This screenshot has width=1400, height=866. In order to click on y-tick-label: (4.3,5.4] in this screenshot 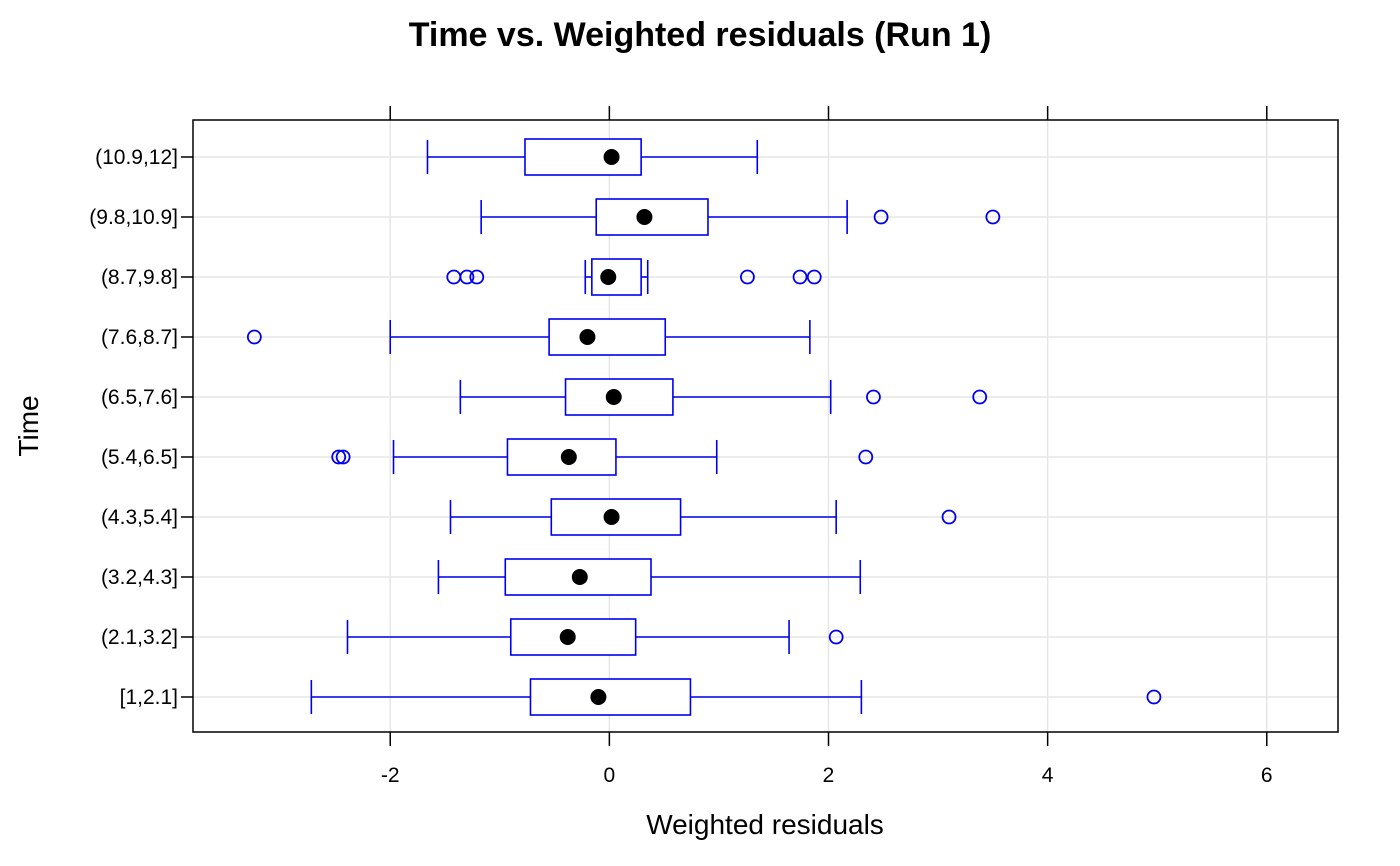, I will do `click(139, 517)`.